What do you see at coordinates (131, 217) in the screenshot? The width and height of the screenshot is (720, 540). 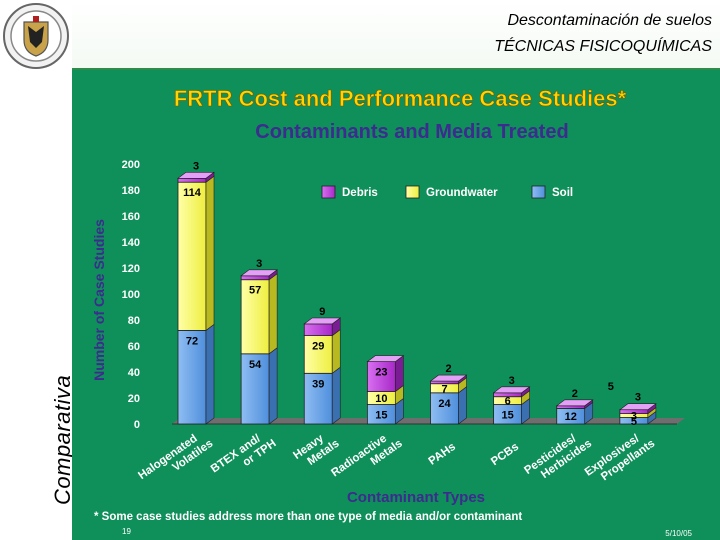 I see `y-tick-label: 160` at bounding box center [131, 217].